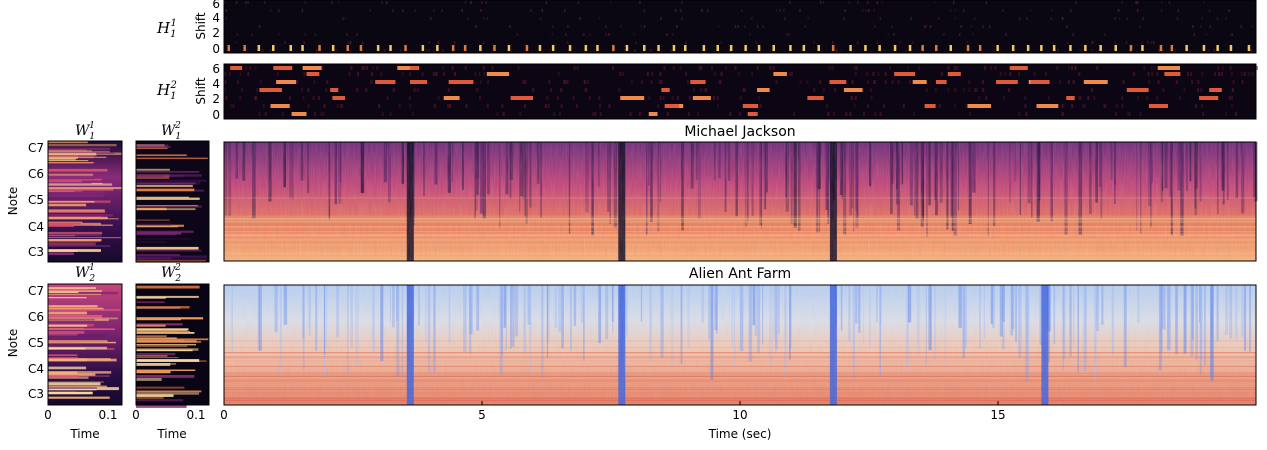 This screenshot has width=1267, height=450. Describe the element at coordinates (36, 317) in the screenshot. I see `w21-ytick-c6: C6` at that location.